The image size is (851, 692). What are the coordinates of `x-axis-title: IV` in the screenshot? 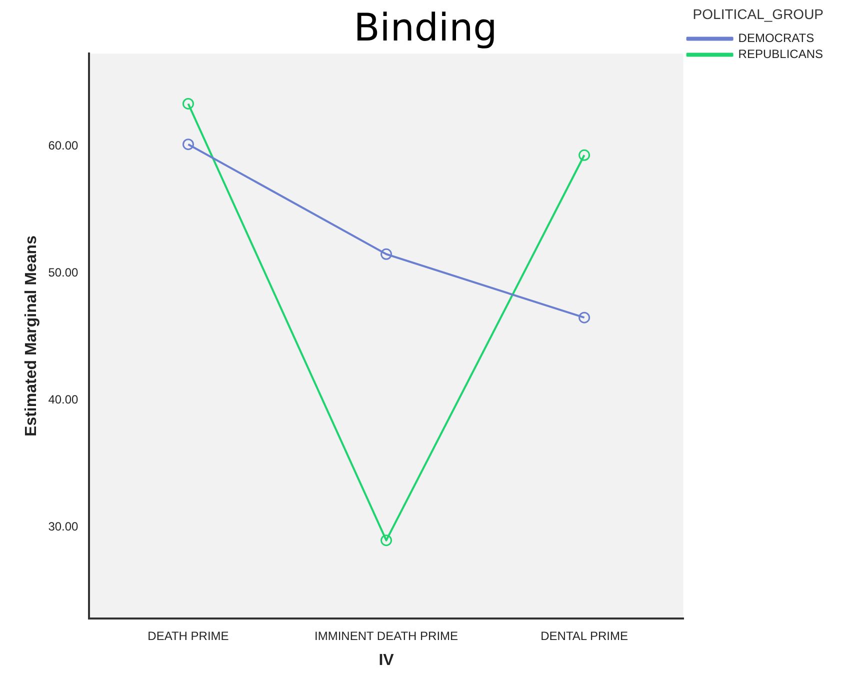 It's located at (386, 660).